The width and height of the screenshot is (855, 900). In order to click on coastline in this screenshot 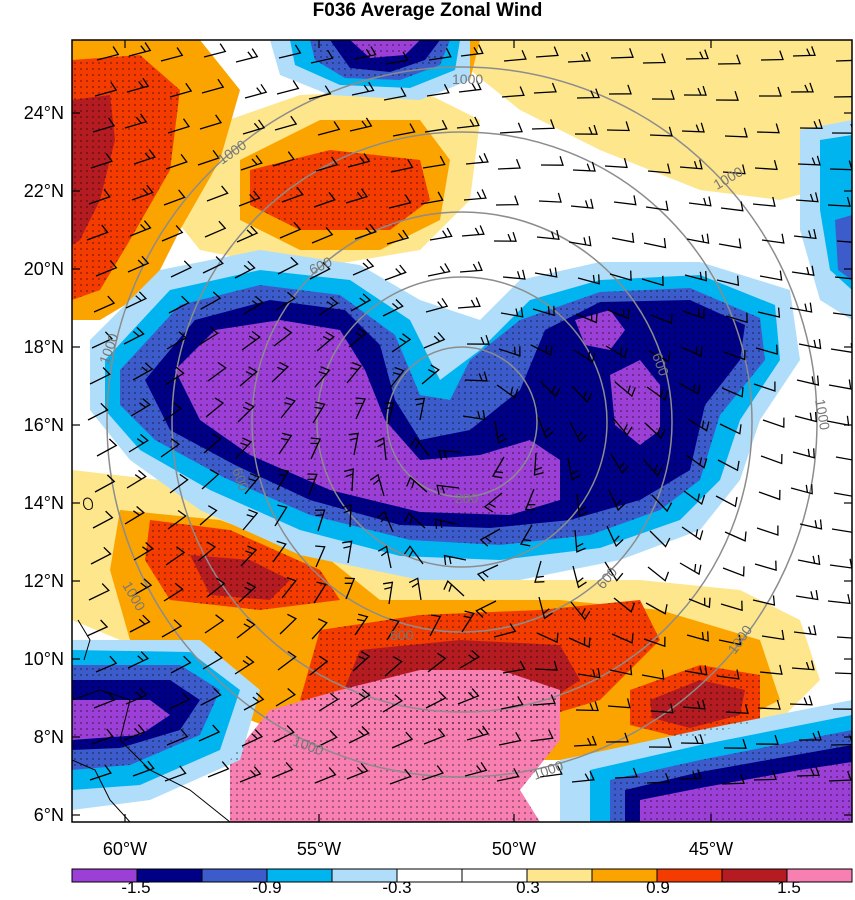, I will do `click(101, 790)`.